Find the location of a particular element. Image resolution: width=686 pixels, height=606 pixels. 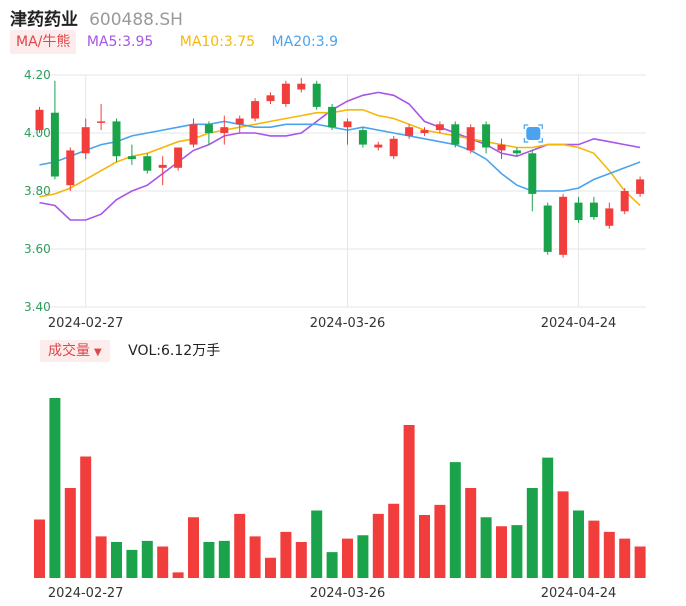

volume-toggle-button: 成交量 ▼ is located at coordinates (75, 351).